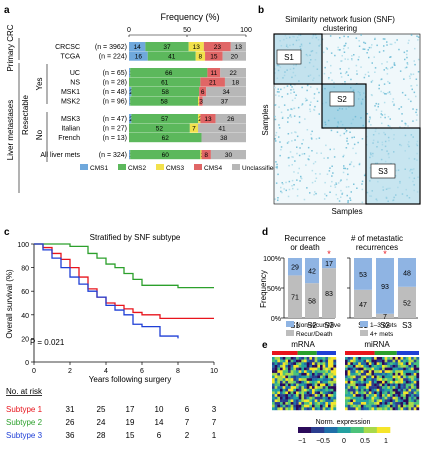  Describe the element at coordinates (314, 334) in the screenshot. I see `d-legend-label: Recur/Death` at that location.